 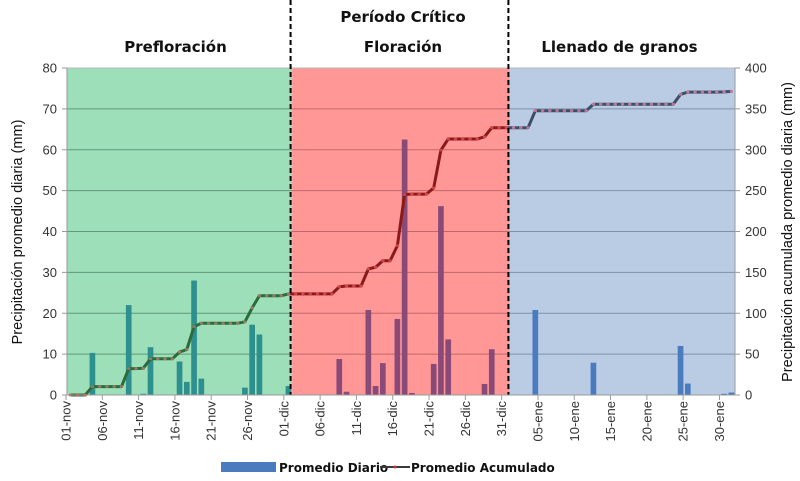 What do you see at coordinates (247, 421) in the screenshot?
I see `x-tick-label: 26-nov` at bounding box center [247, 421].